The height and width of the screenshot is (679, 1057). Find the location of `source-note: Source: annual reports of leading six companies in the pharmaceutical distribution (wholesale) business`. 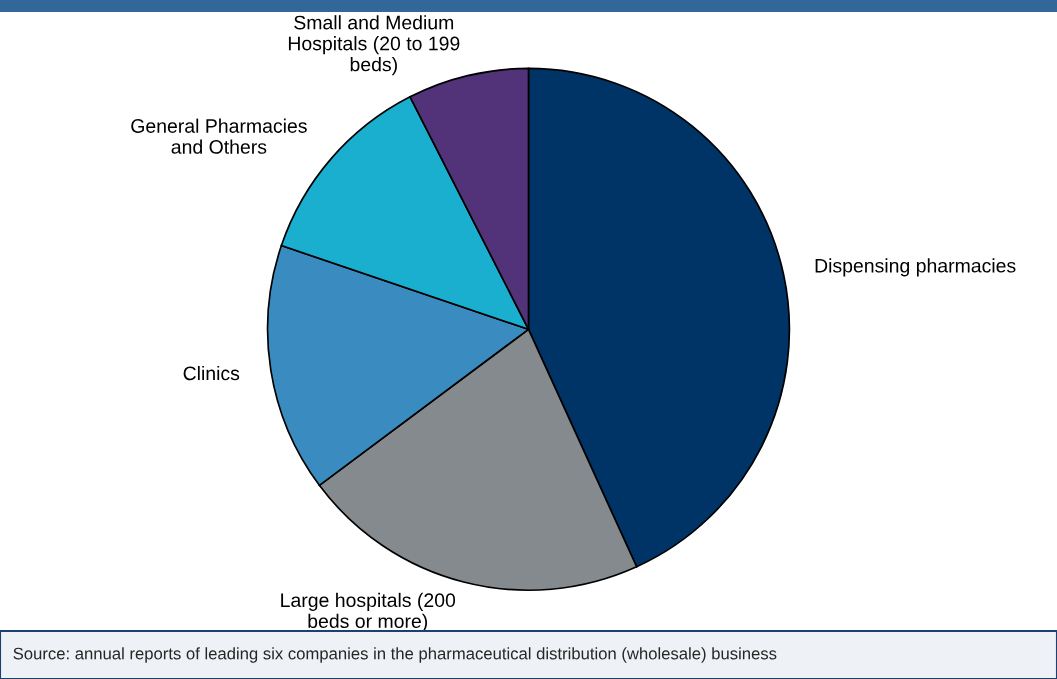

source-note: Source: annual reports of leading six companies in the pharmaceutical distribution (wholesale) business is located at coordinates (395, 655).